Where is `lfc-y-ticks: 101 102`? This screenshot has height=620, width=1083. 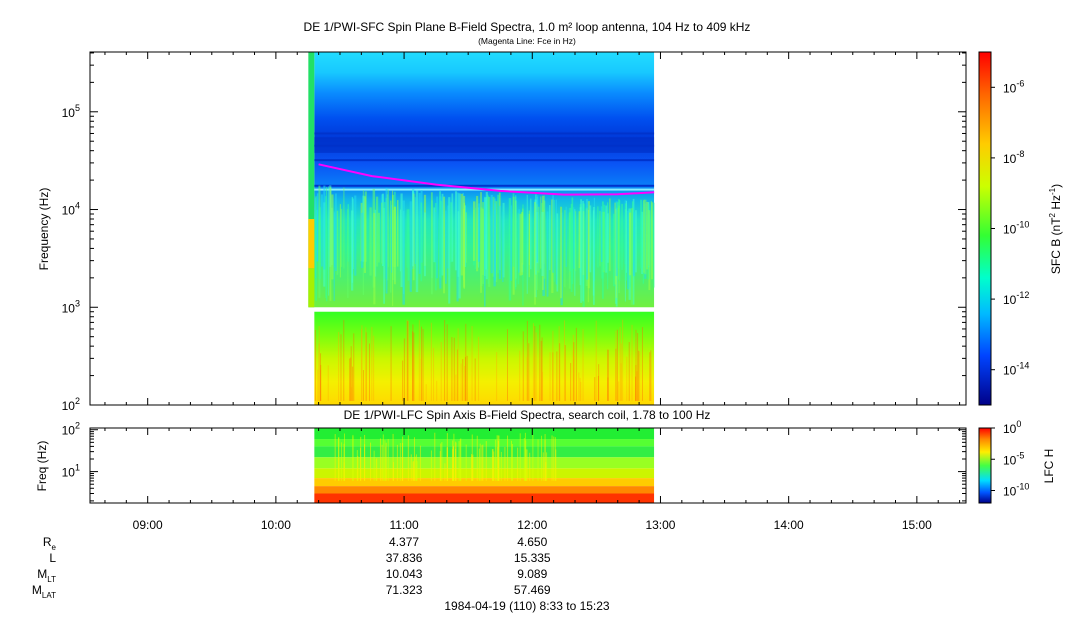 lfc-y-ticks: 101 102 is located at coordinates (514, 461).